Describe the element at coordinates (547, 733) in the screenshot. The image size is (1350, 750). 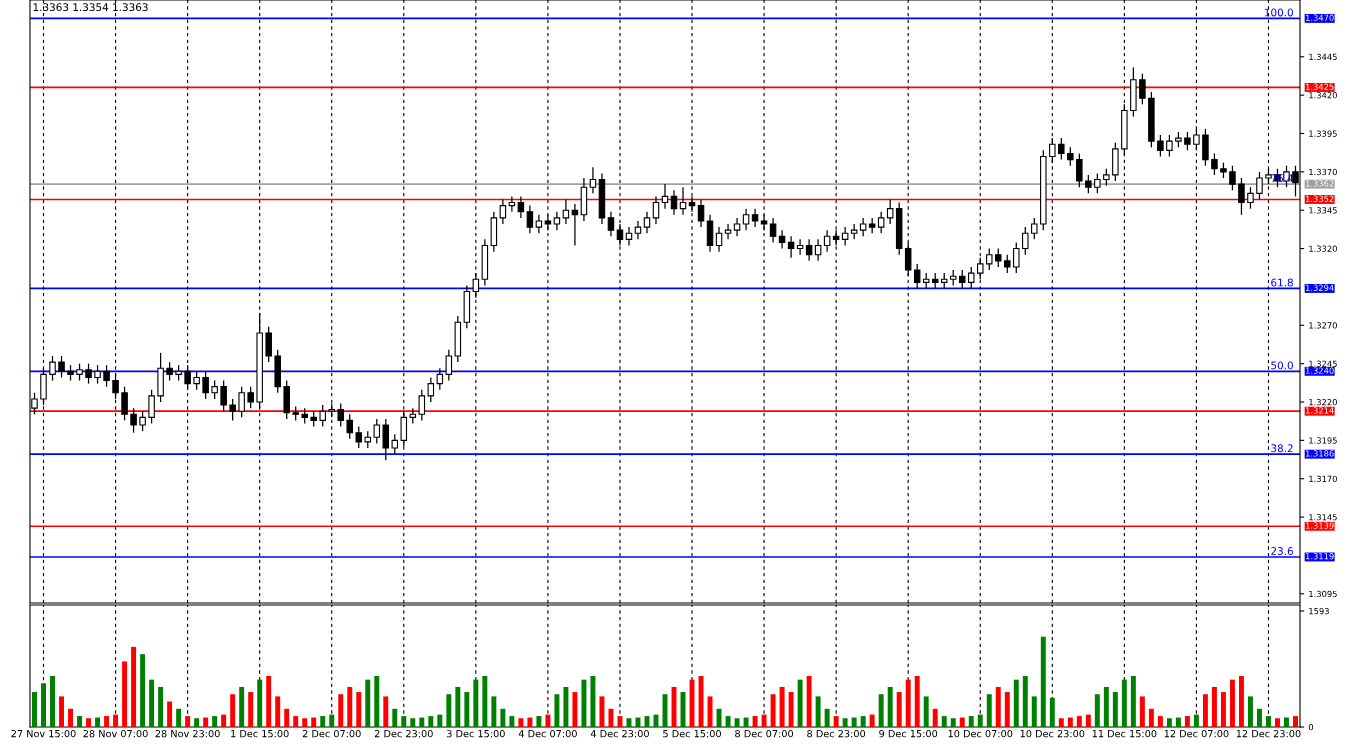
I see `x-tick-label: 4 Dec 07:00` at that location.